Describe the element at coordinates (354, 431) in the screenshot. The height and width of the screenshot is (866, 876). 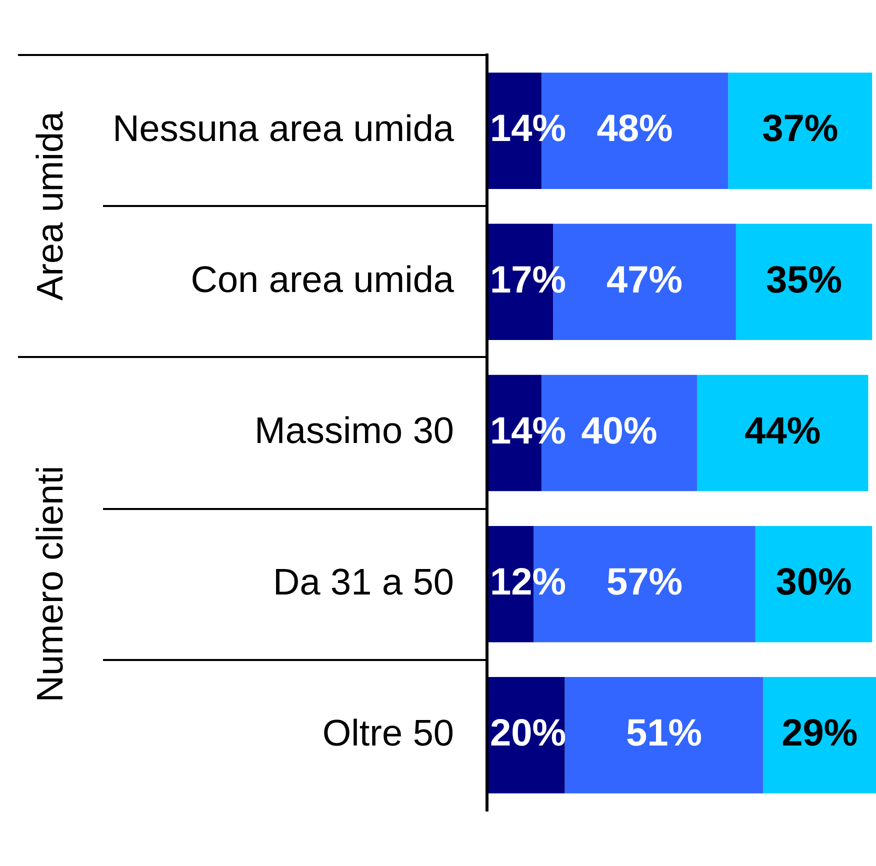
I see `y-tick-label: Massimo 30` at that location.